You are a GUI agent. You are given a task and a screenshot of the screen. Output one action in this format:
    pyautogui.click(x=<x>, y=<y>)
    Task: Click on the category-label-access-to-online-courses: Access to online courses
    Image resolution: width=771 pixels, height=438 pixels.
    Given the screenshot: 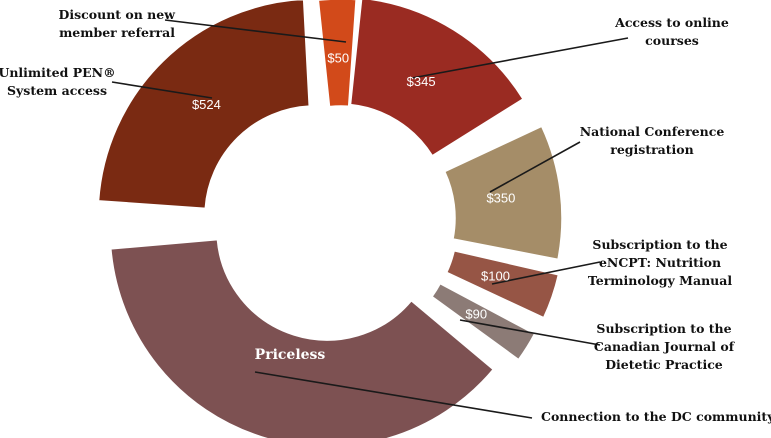 What is the action you would take?
    pyautogui.click(x=671, y=31)
    